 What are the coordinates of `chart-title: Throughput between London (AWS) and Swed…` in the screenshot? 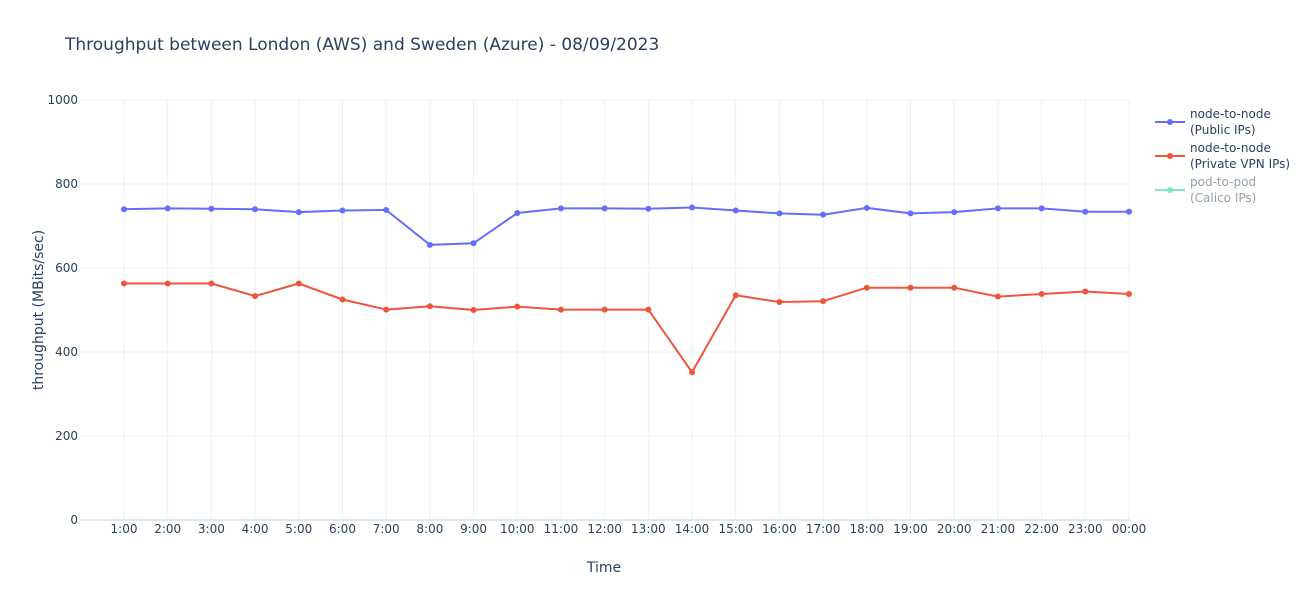 It's located at (361, 45).